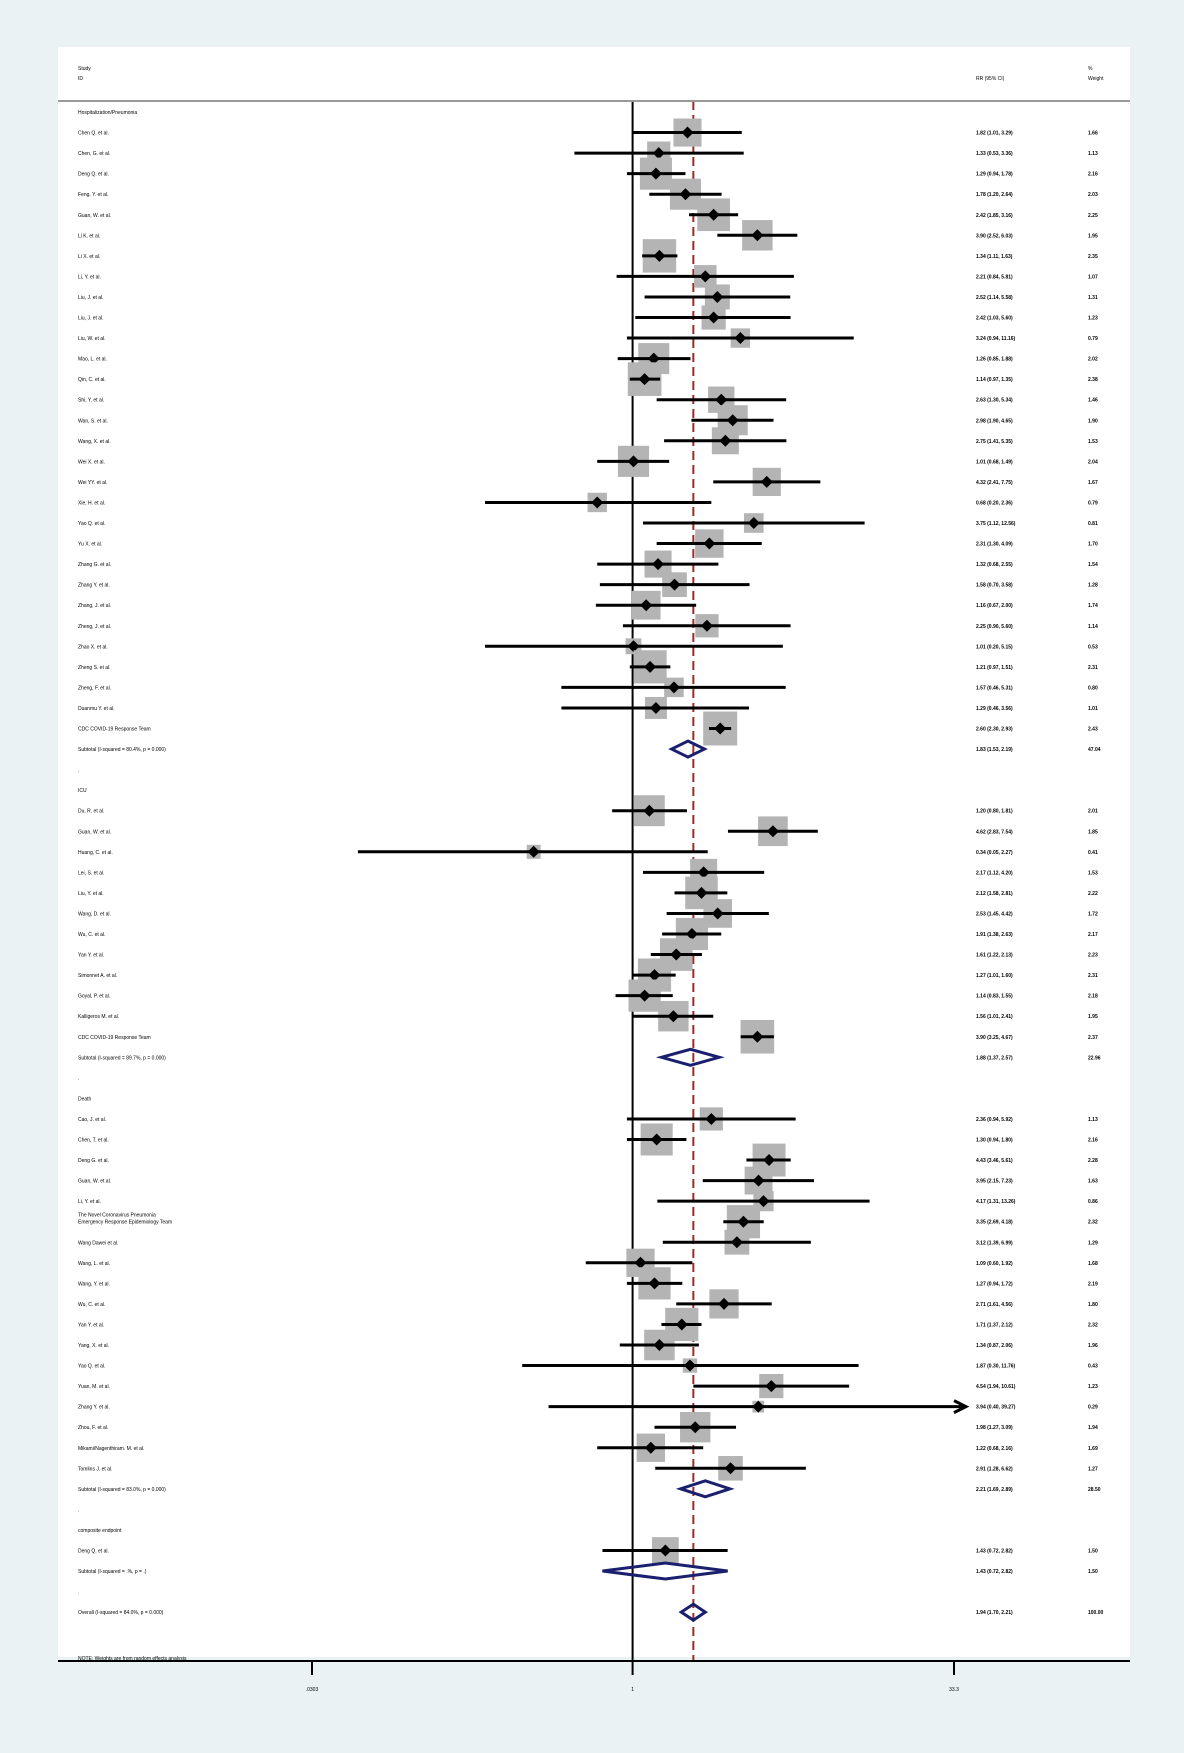  Describe the element at coordinates (994, 976) in the screenshot. I see `rr-ci-text: 1.27 (1.01, 1.60)` at that location.